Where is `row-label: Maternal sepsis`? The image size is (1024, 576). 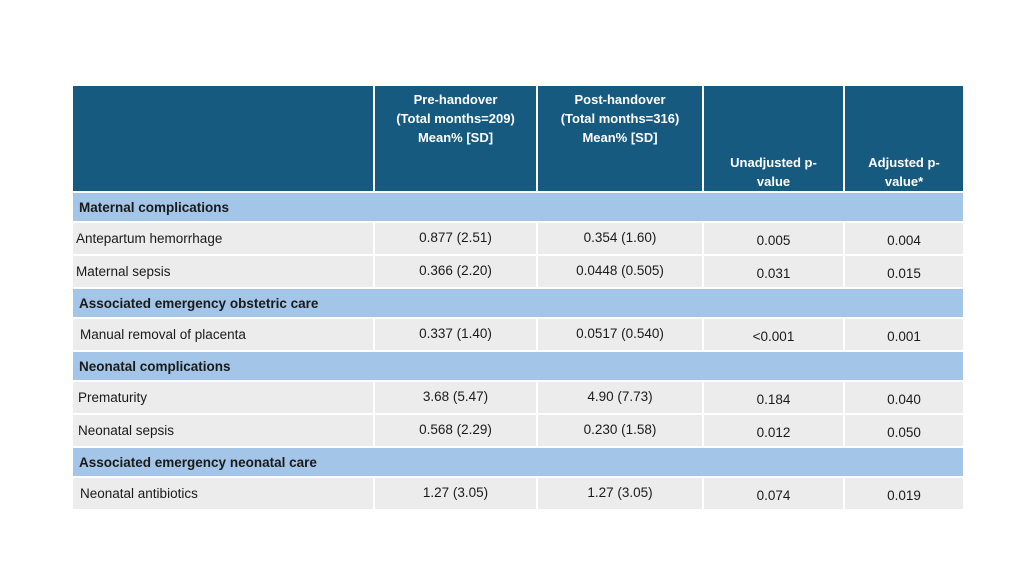 row-label: Maternal sepsis is located at coordinates (223, 271).